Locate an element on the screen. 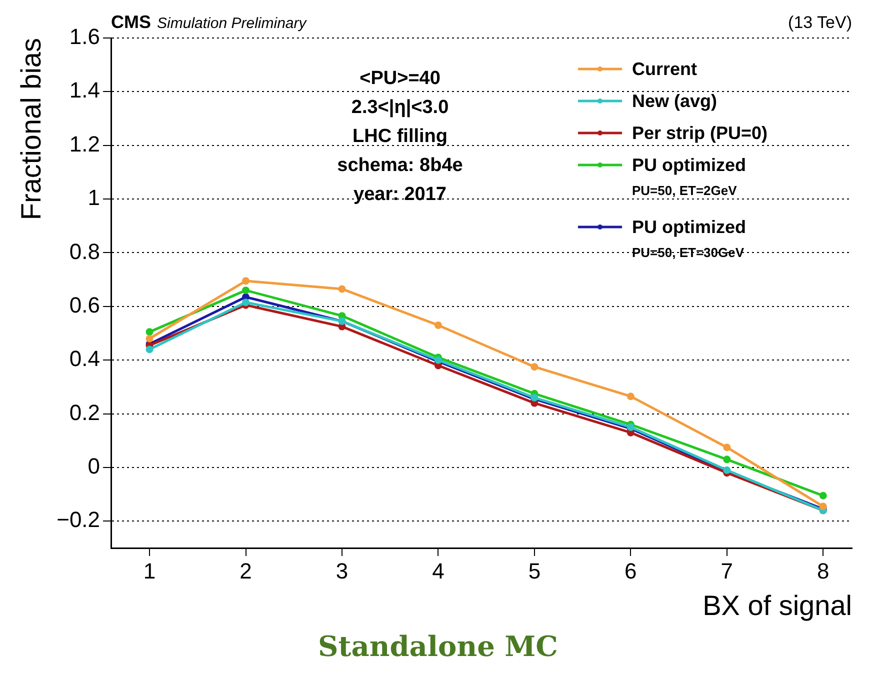  y-tick-label: −0.2 is located at coordinates (78, 519).